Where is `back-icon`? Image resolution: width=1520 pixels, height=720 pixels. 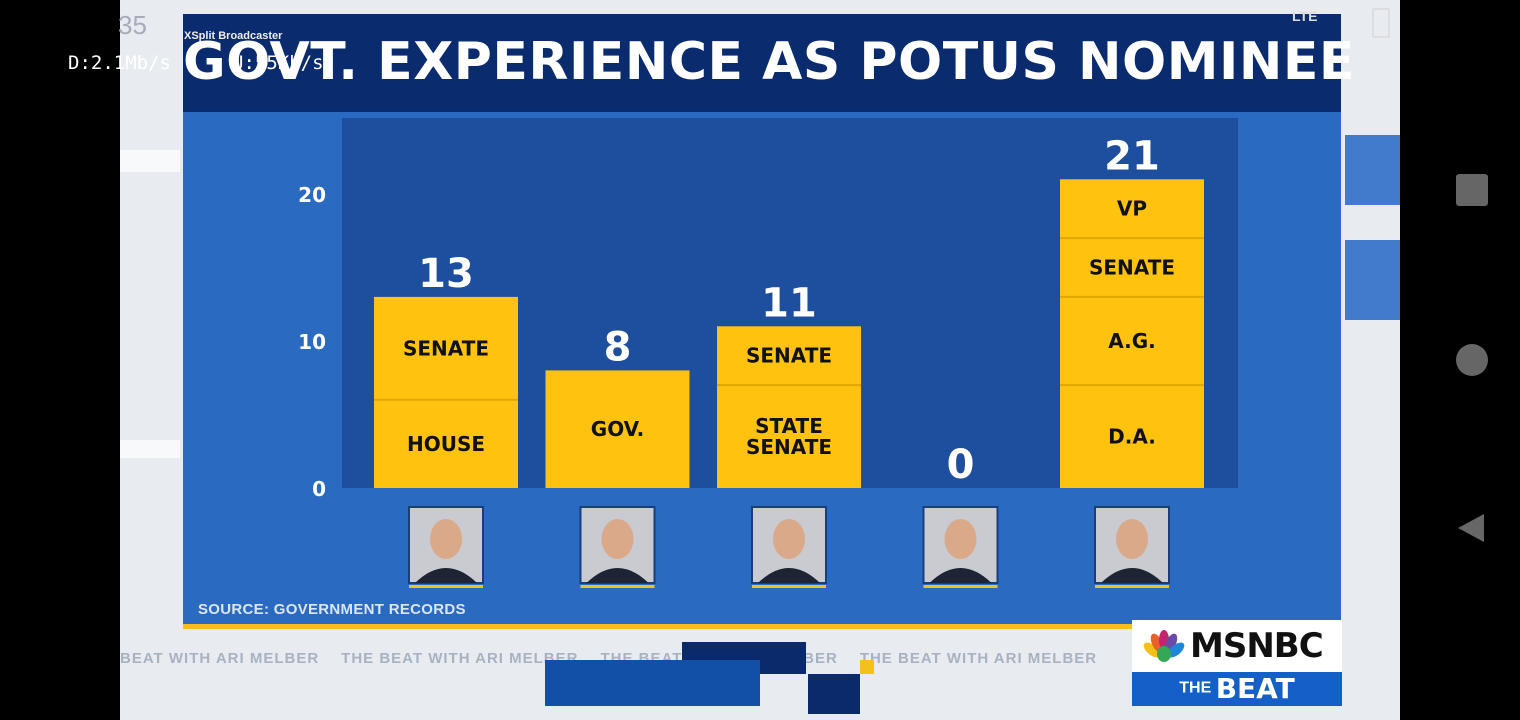 back-icon is located at coordinates (1471, 528).